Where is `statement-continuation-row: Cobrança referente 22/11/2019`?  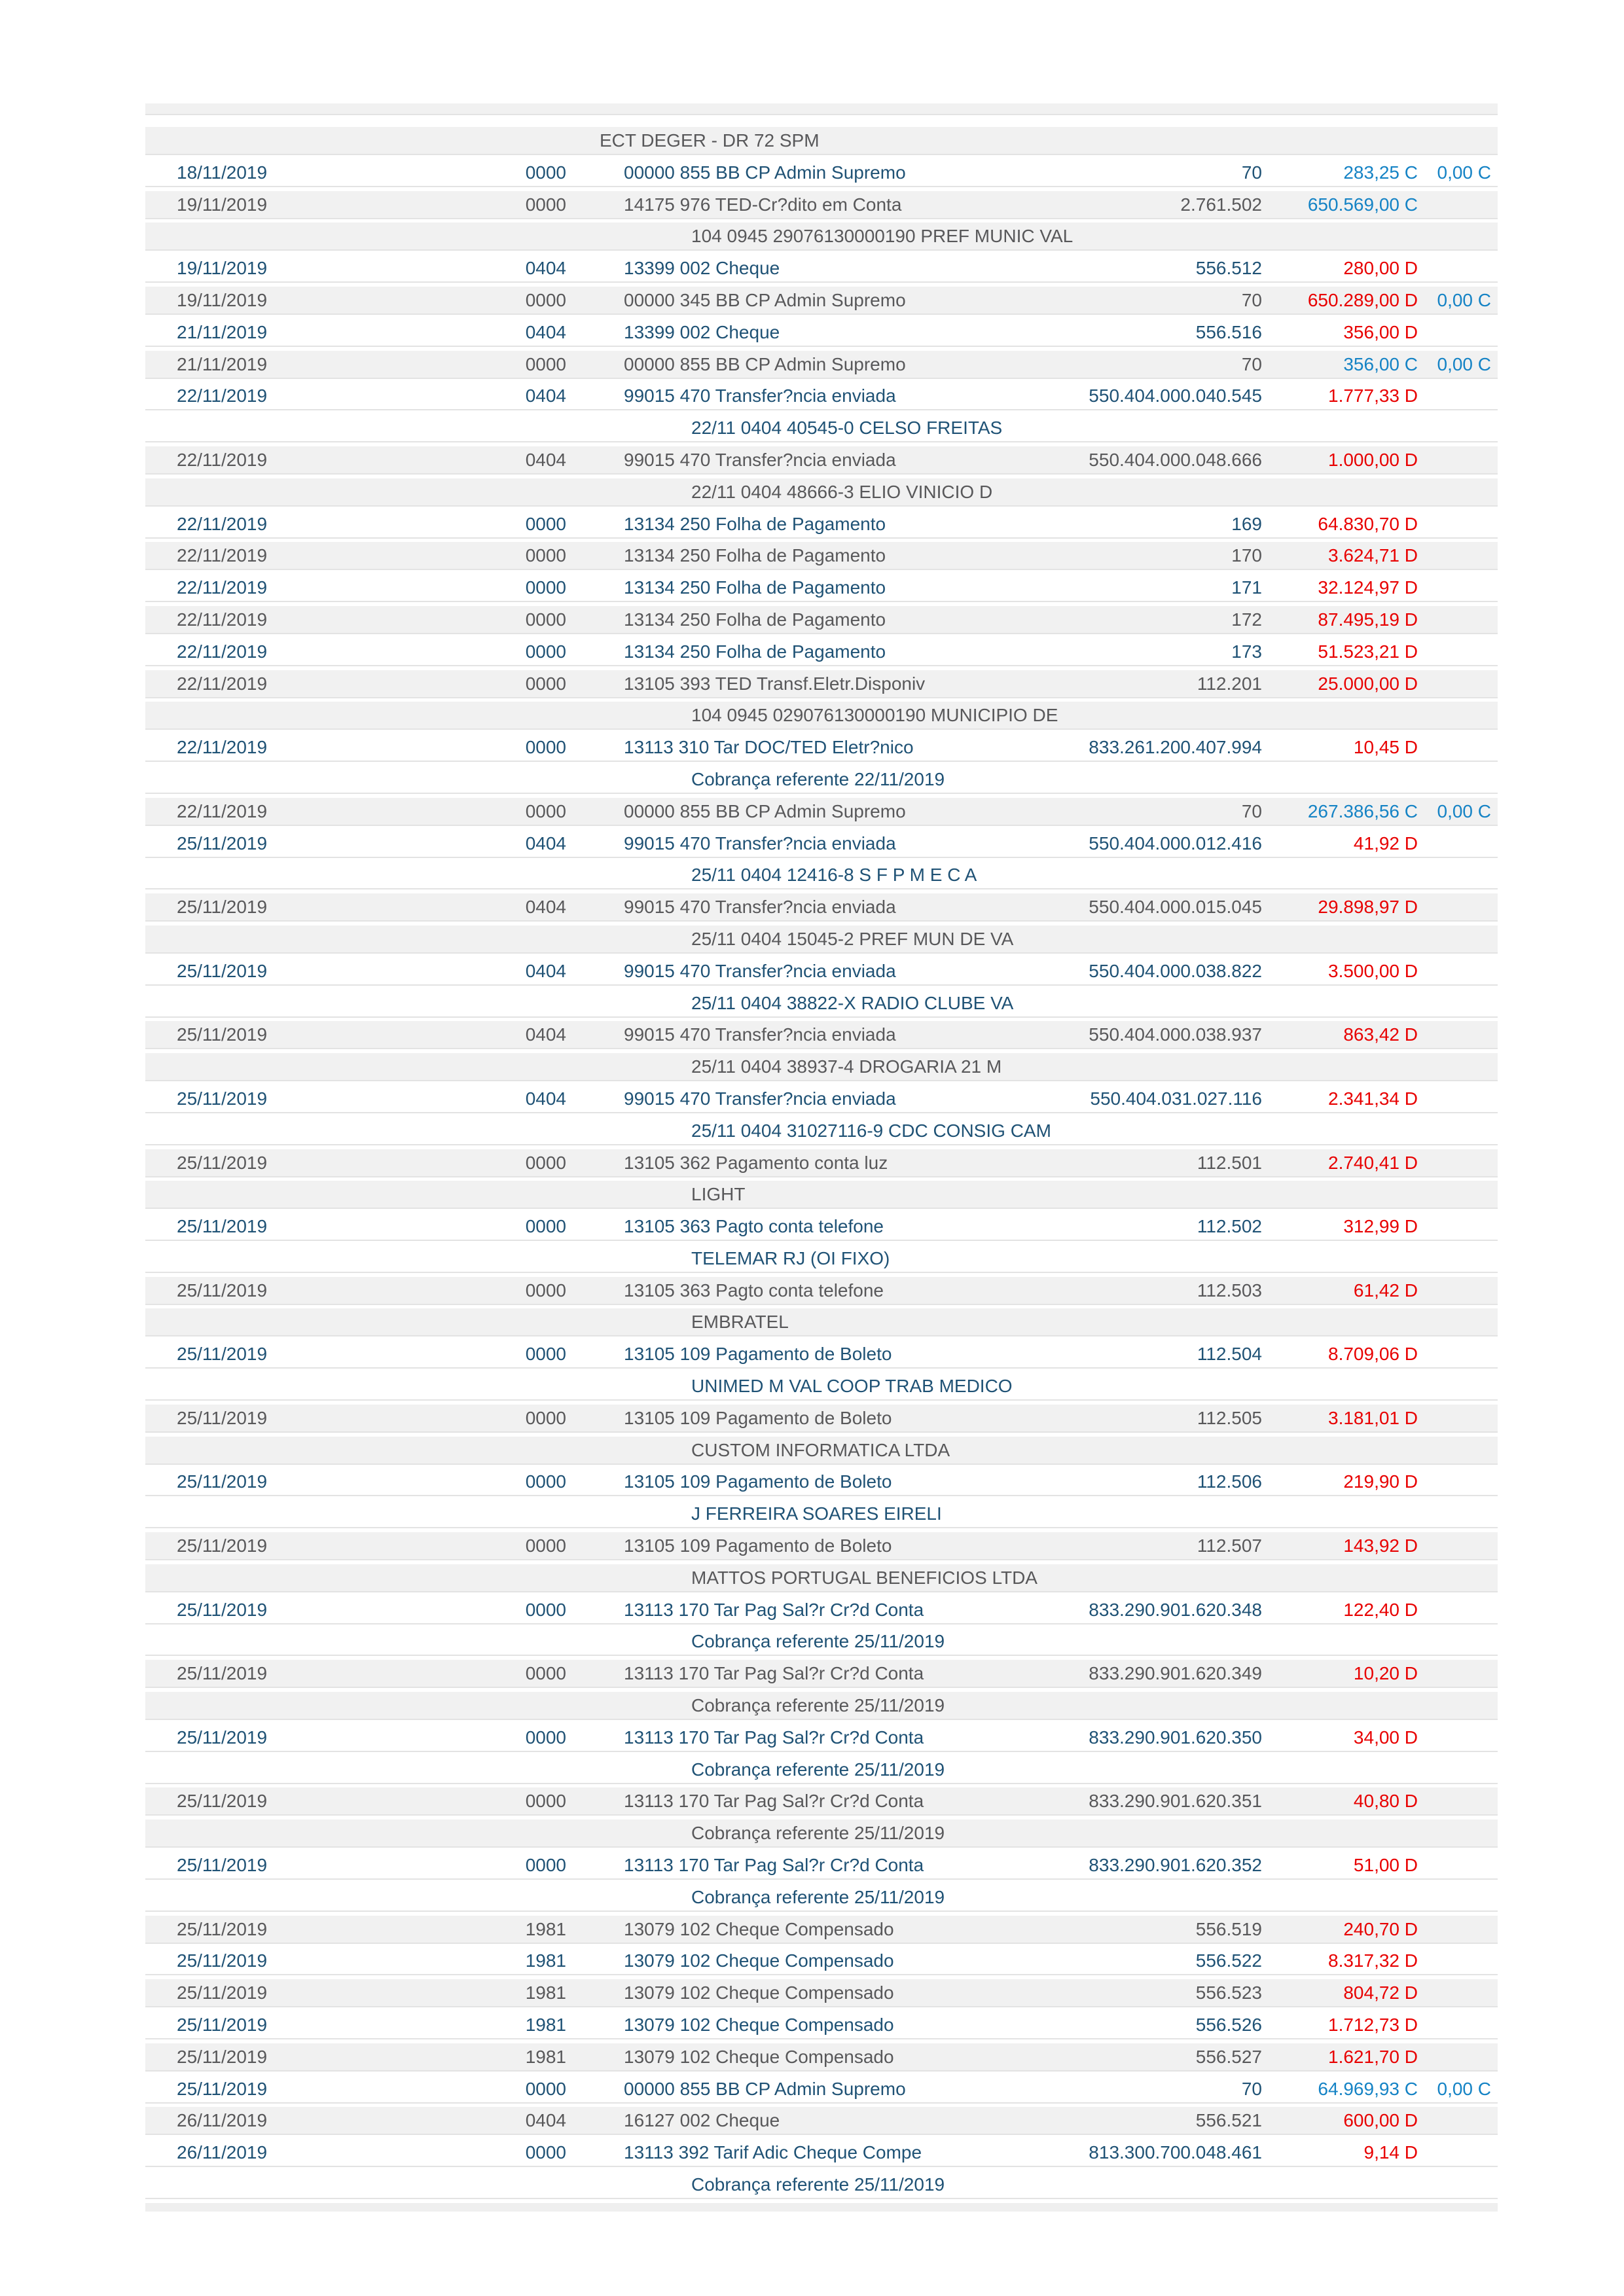 statement-continuation-row: Cobrança referente 22/11/2019 is located at coordinates (821, 779).